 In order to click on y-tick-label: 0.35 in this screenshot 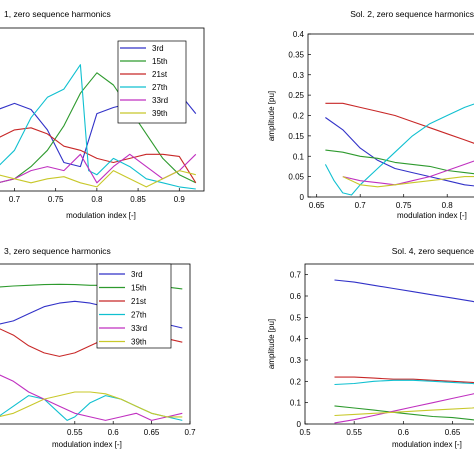, I will do `click(296, 54)`.